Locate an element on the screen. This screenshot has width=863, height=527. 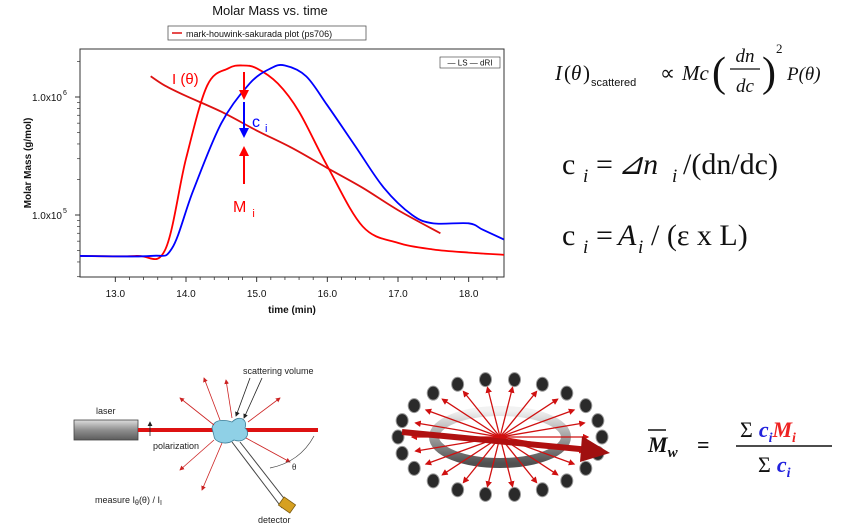
y-axis-label: Molar Mass (g/mol) is located at coordinates (28, 163).